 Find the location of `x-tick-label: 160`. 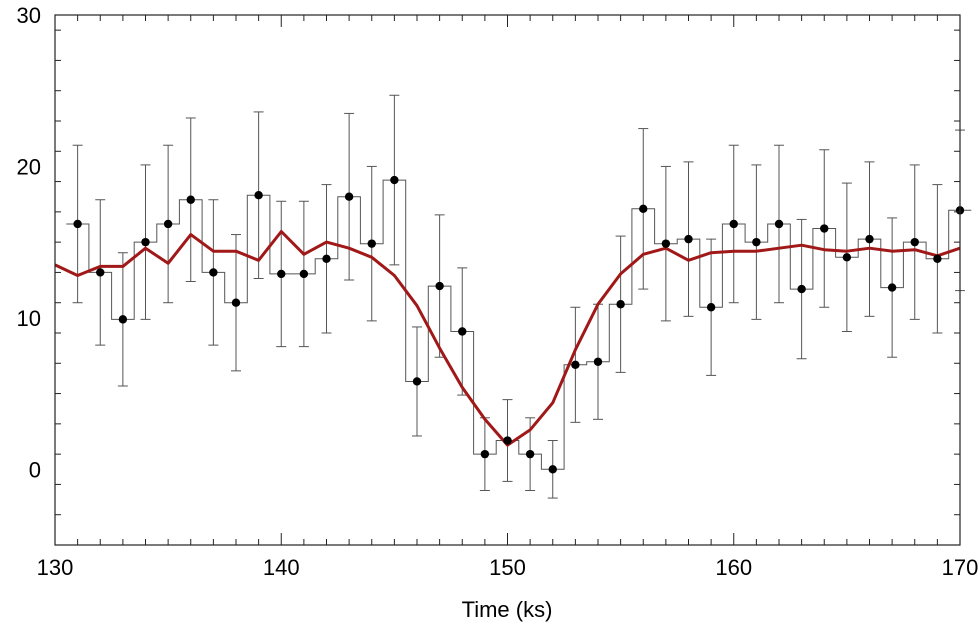

x-tick-label: 160 is located at coordinates (733, 567).